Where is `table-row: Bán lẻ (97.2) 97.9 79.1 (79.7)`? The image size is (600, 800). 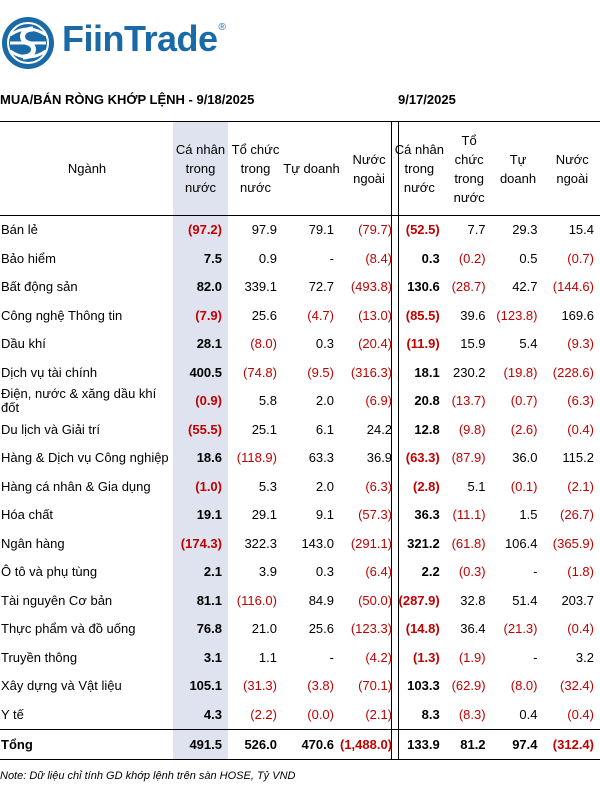 table-row: Bán lẻ (97.2) 97.9 79.1 (79.7) is located at coordinates (199, 230).